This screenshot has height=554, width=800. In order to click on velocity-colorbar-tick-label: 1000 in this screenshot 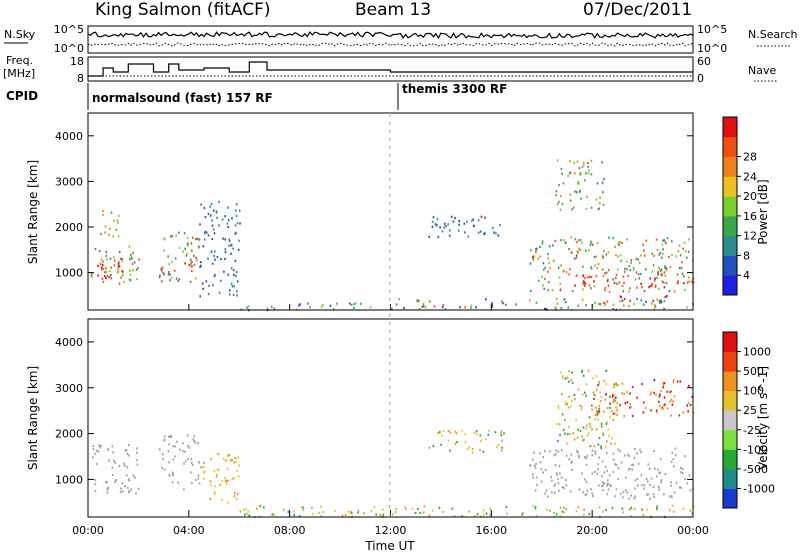, I will do `click(757, 352)`.